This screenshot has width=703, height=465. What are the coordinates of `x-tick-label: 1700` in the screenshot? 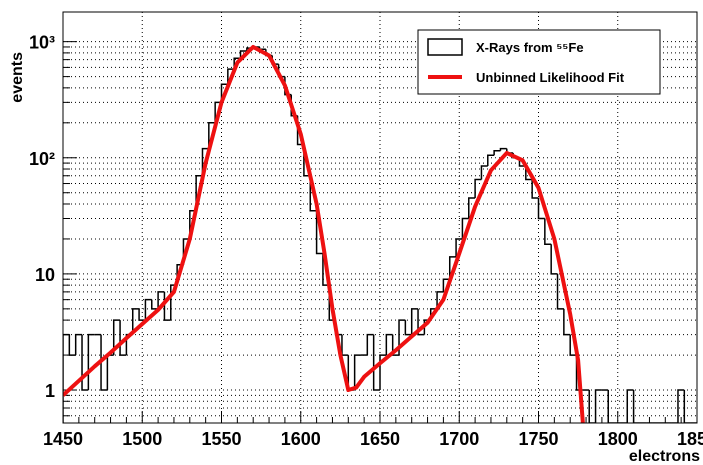 It's located at (459, 439).